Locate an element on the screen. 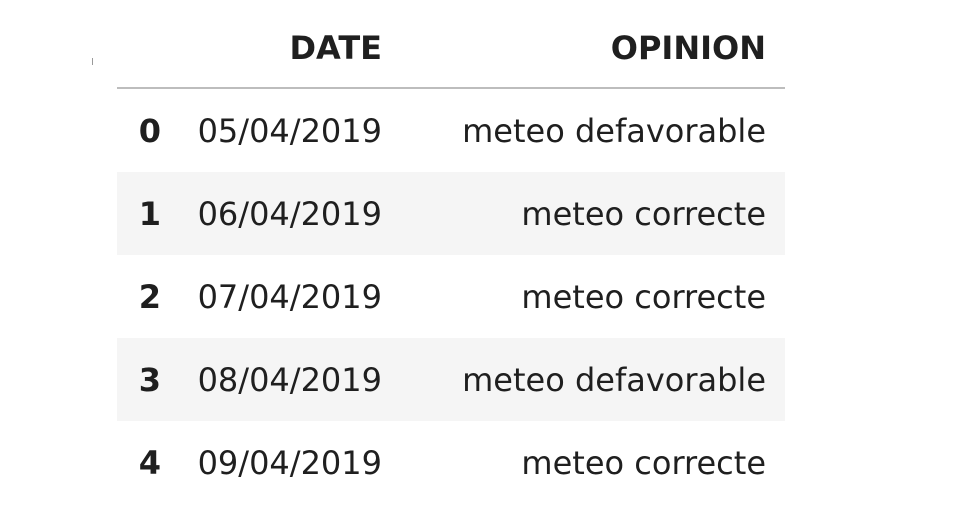 The image size is (976, 512). table-row: 4 09/04/2019 meteo correcte is located at coordinates (451, 462).